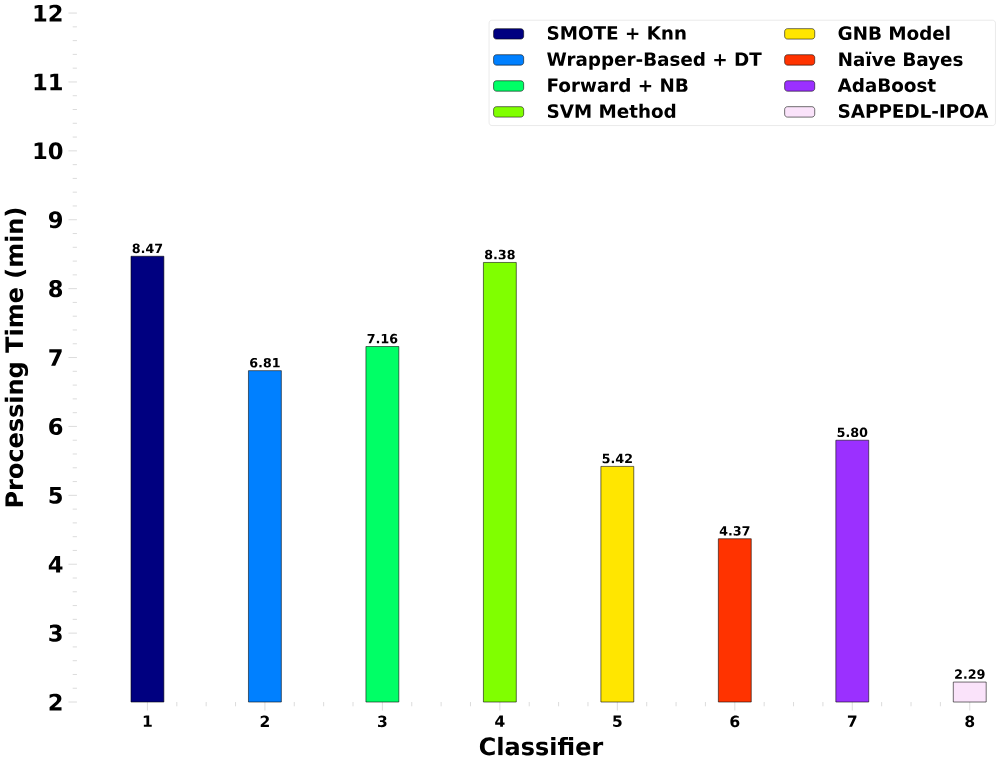  What do you see at coordinates (55, 495) in the screenshot?
I see `y-tick-label: 5` at bounding box center [55, 495].